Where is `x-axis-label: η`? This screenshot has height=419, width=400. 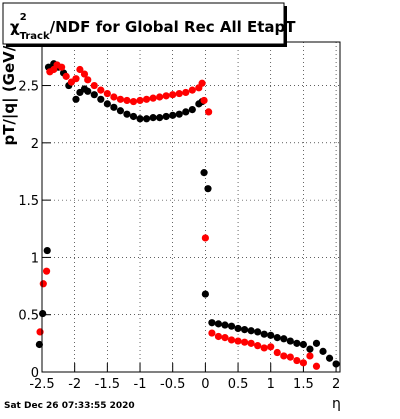 x-axis-label: η is located at coordinates (336, 404).